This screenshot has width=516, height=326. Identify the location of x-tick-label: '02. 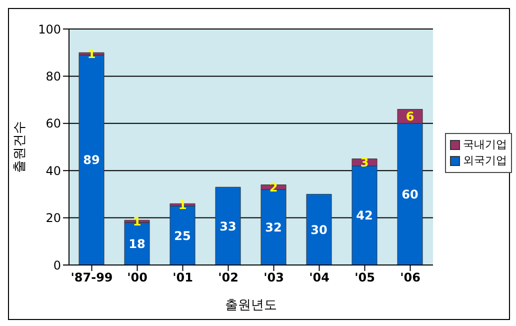
(228, 277).